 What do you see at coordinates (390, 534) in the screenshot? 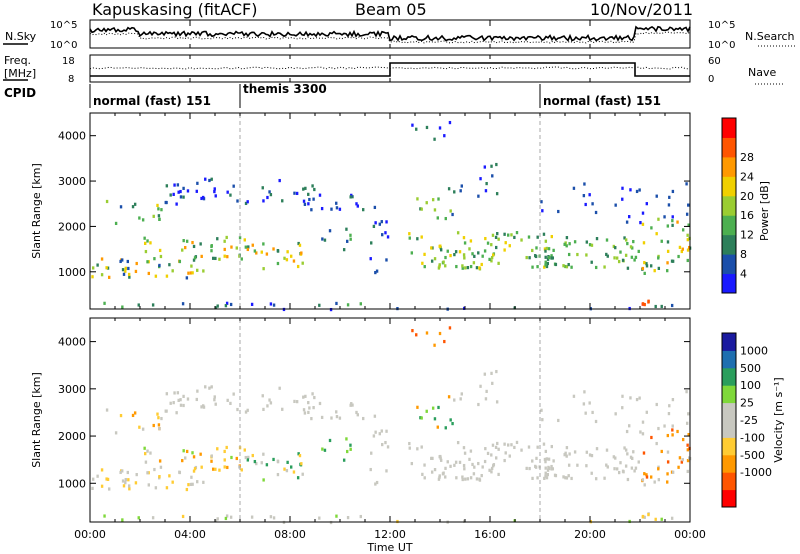
I see `time-tick-label: 12:00` at bounding box center [390, 534].